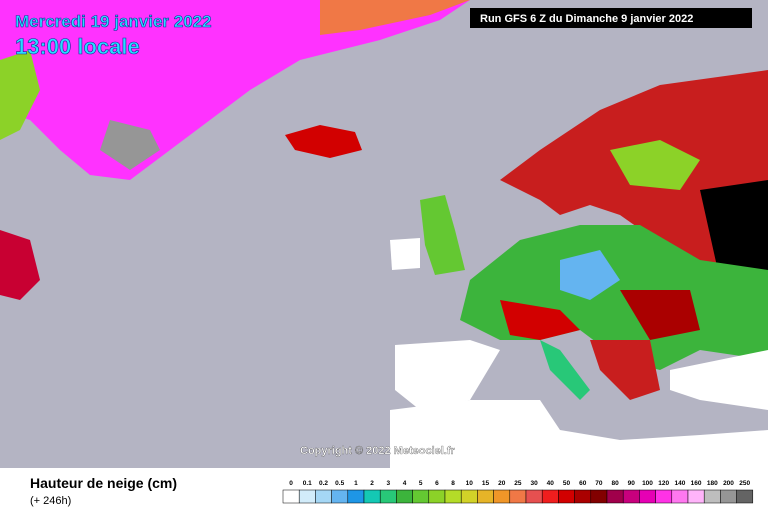  What do you see at coordinates (734, 230) in the screenshot?
I see `no-data-east` at bounding box center [734, 230].